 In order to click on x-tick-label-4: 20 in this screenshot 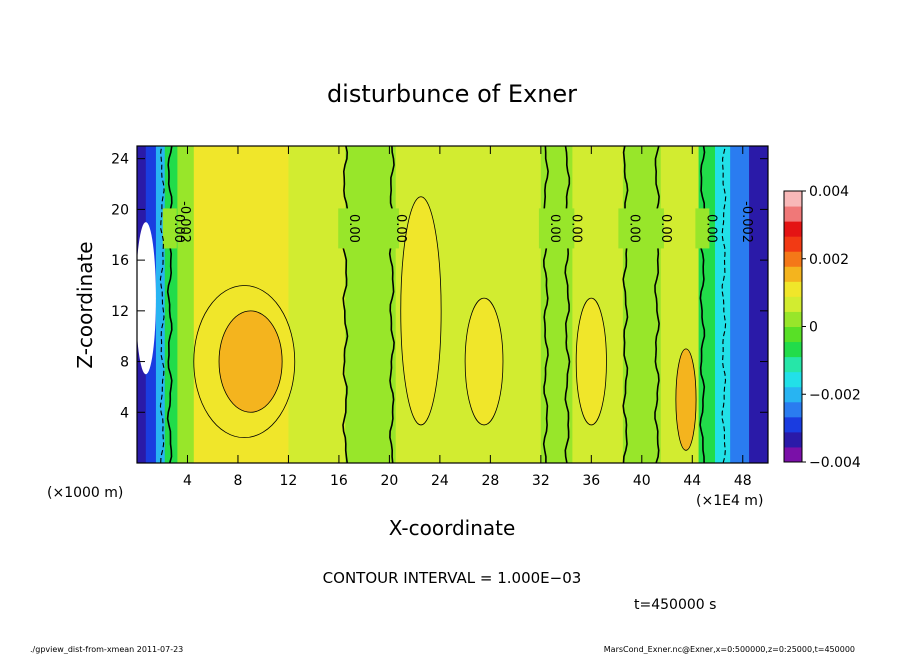, I will do `click(389, 481)`.